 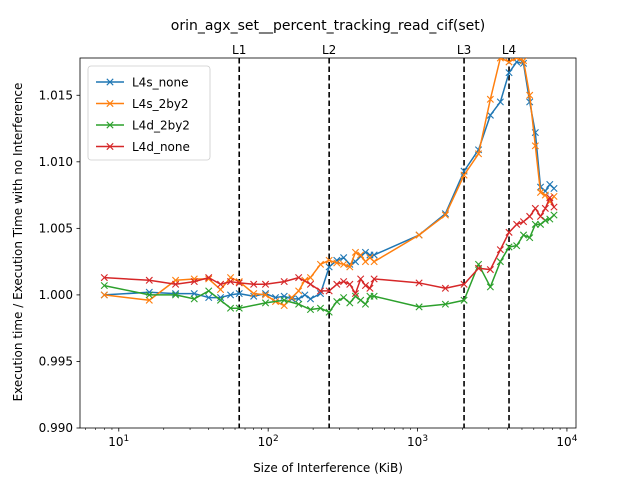 What do you see at coordinates (509, 50) in the screenshot?
I see `cache-label-l4: L4` at bounding box center [509, 50].